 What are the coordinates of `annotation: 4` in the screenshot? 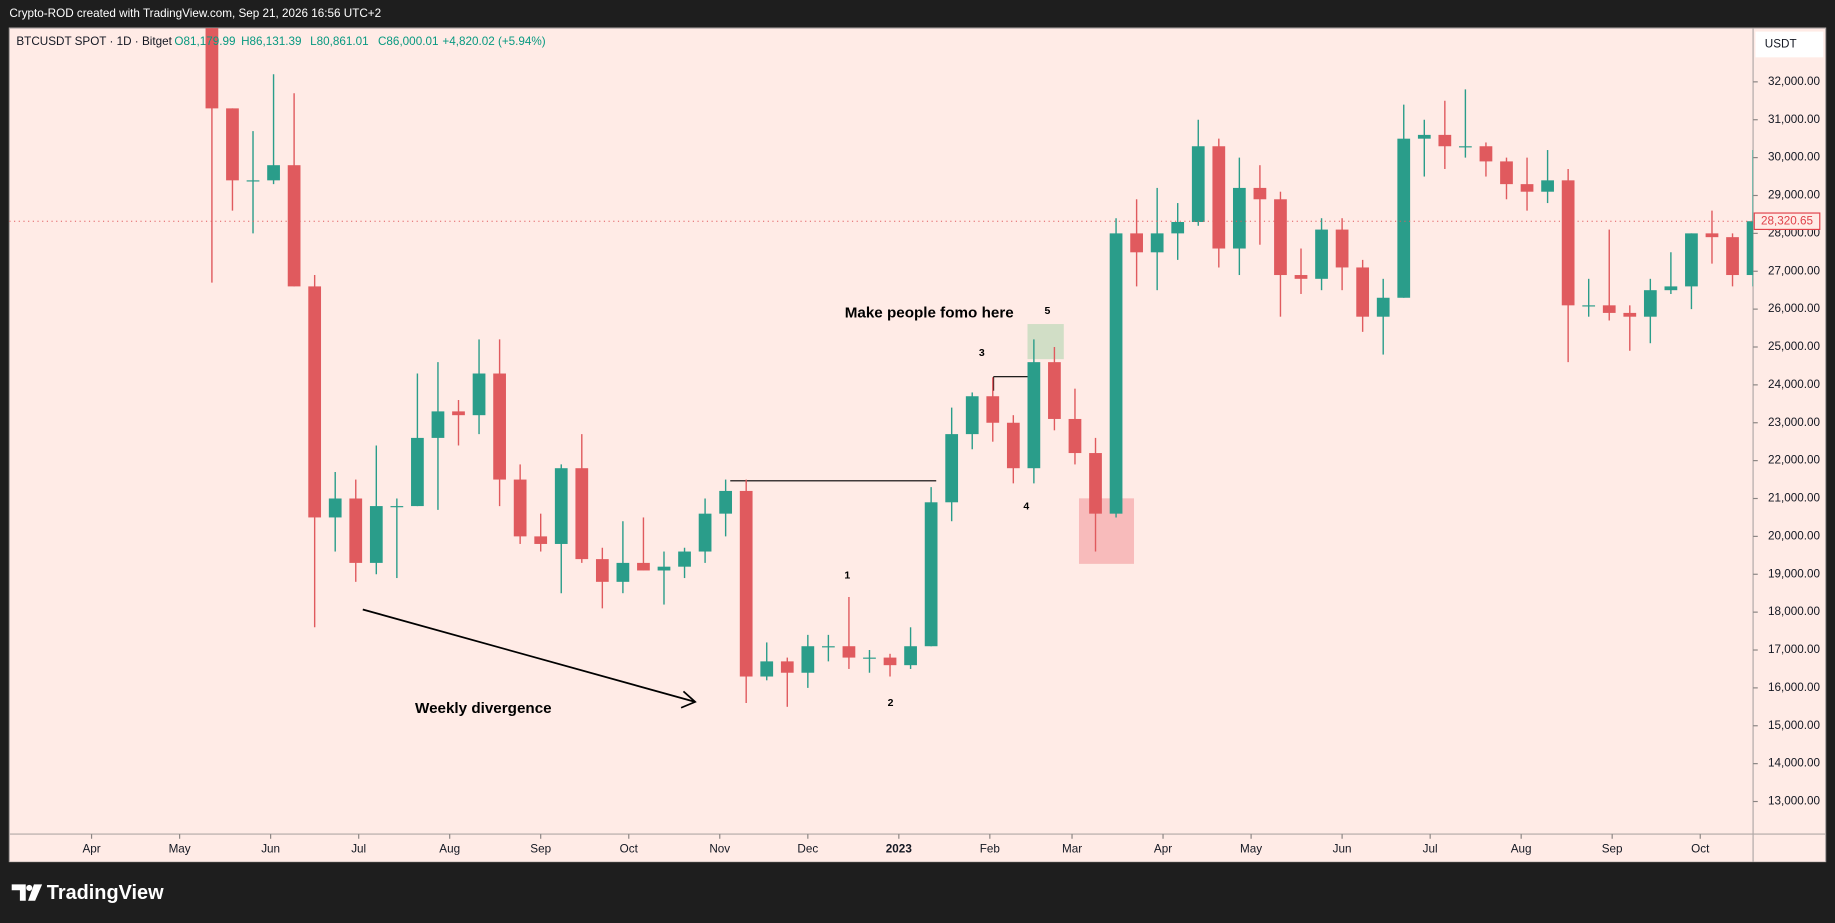 It's located at (1026, 506).